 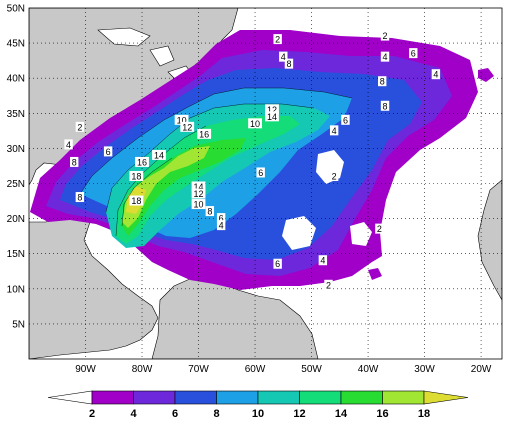 I want to click on latitude-label: 40N, so click(x=16, y=79).